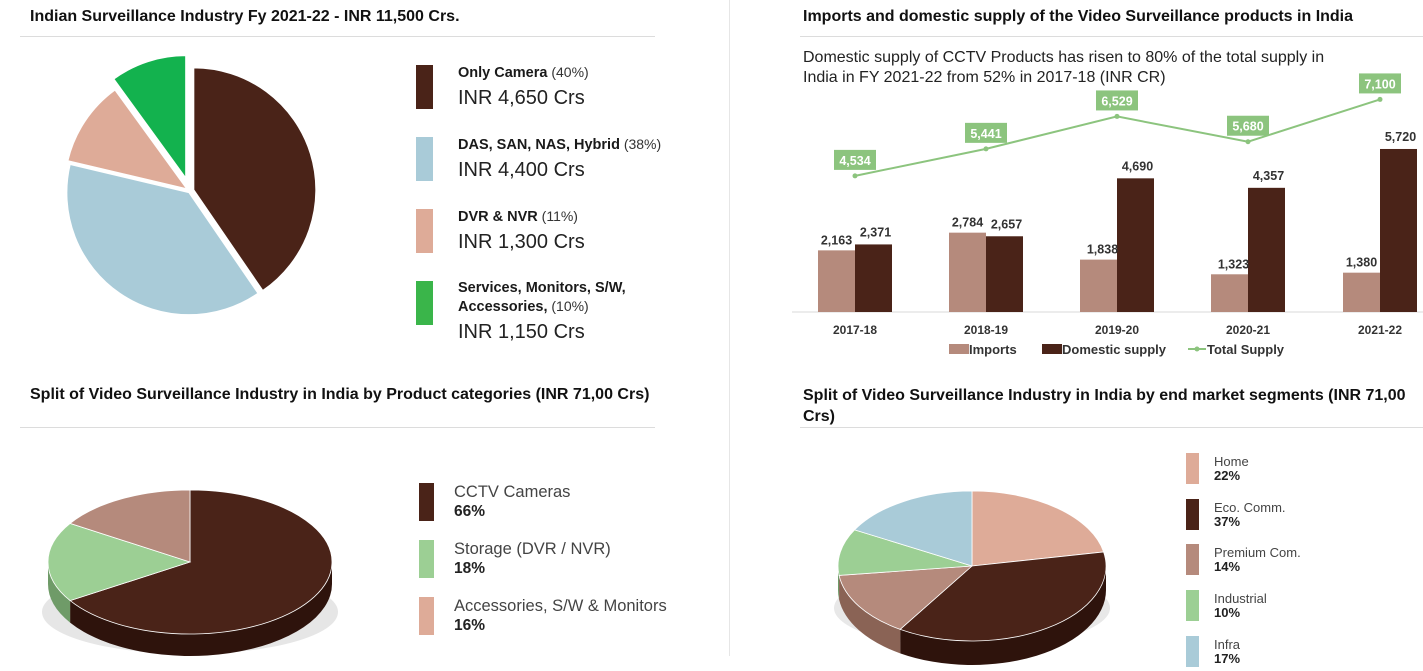  What do you see at coordinates (729, 328) in the screenshot?
I see `panel-divider` at bounding box center [729, 328].